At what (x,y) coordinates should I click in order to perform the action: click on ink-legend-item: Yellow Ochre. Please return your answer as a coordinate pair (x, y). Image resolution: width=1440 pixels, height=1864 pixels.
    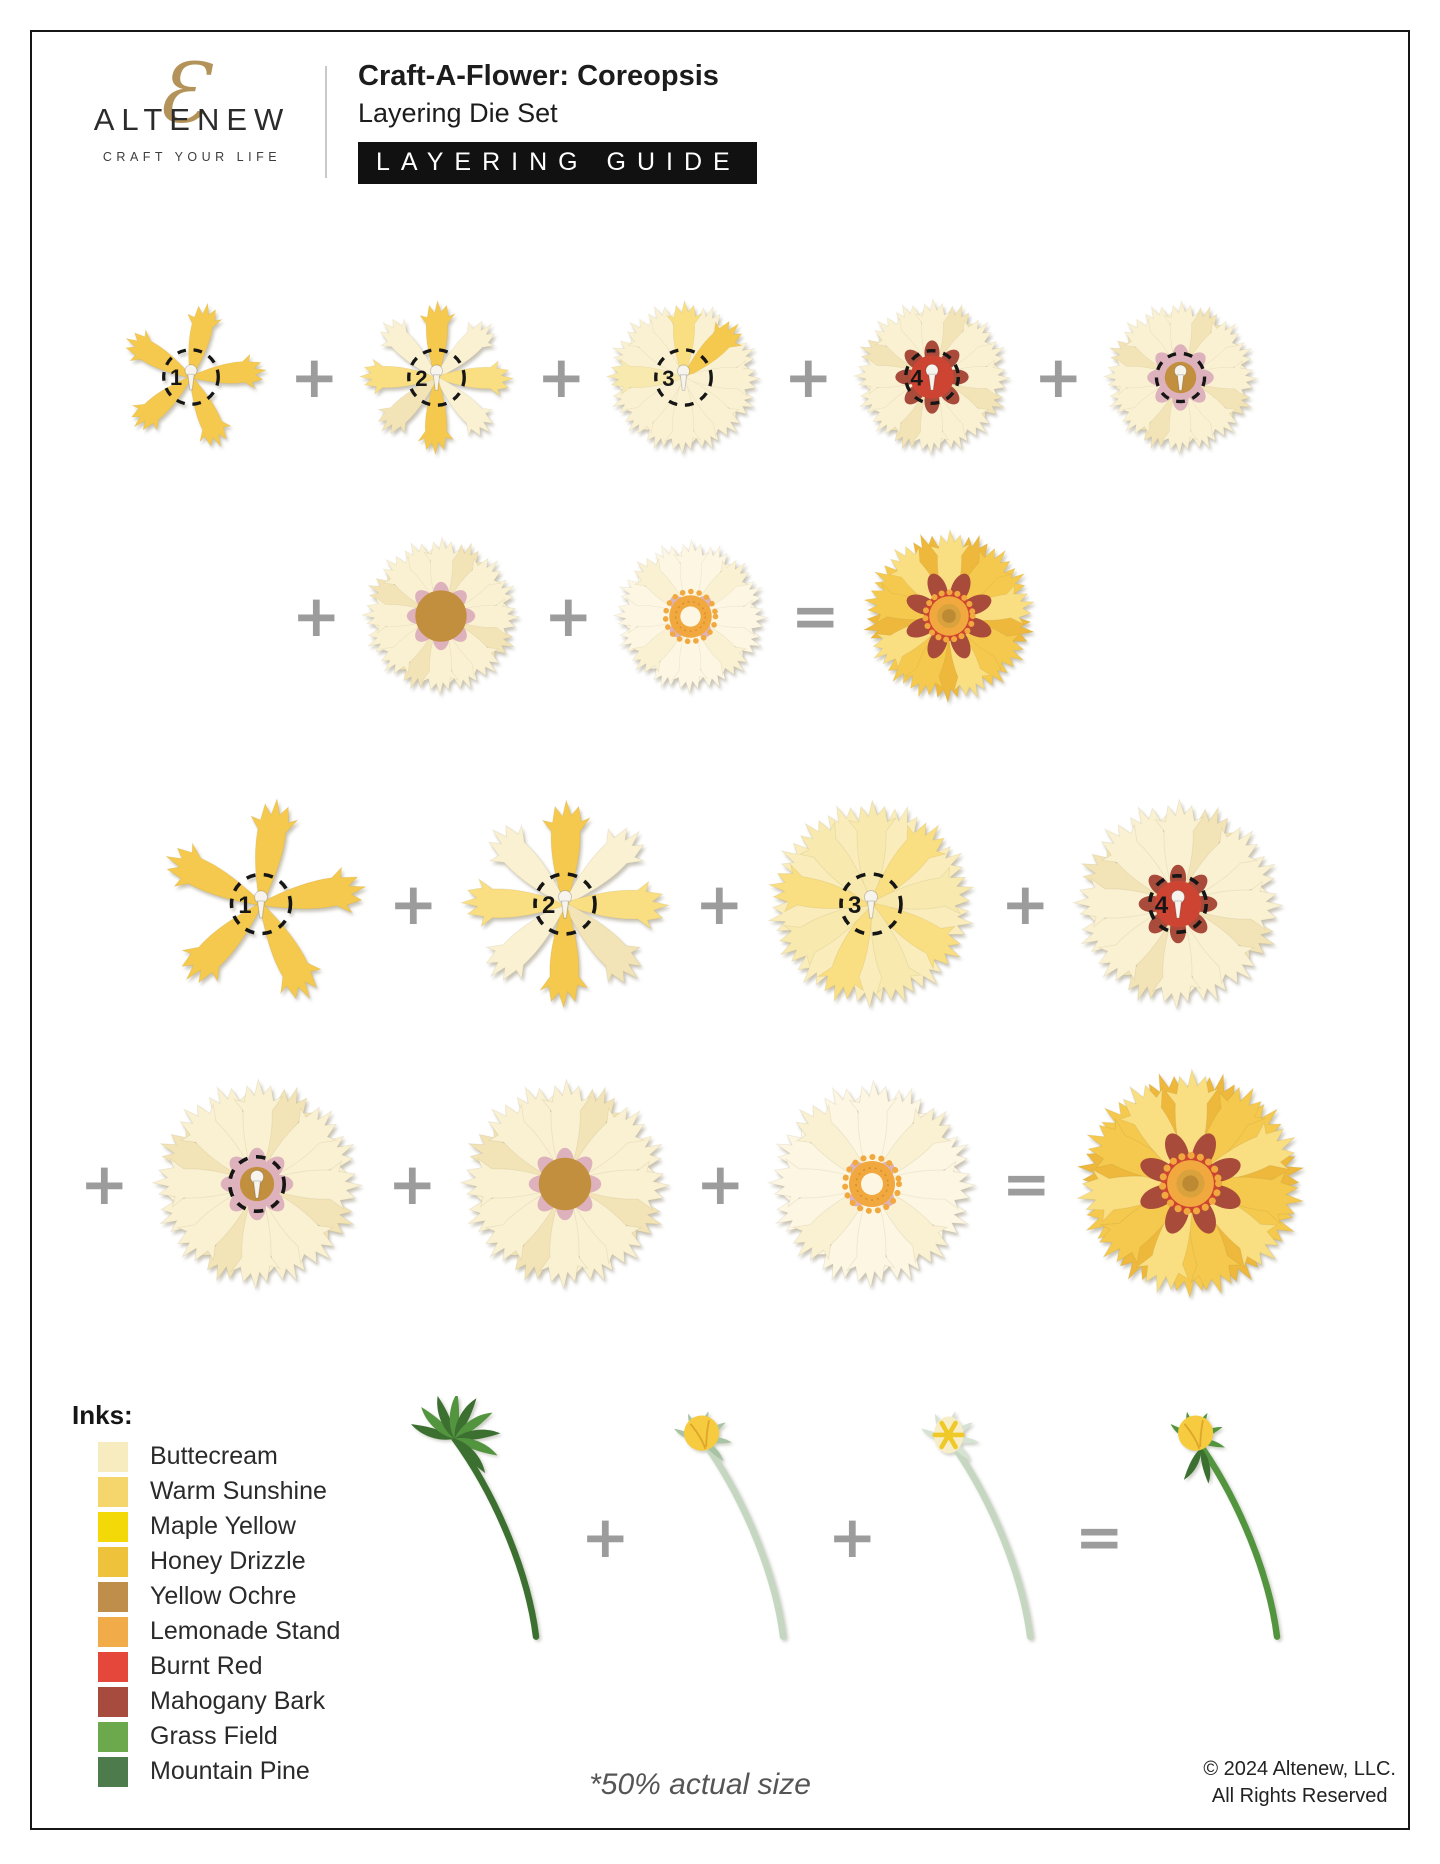
    Looking at the image, I should click on (206, 1596).